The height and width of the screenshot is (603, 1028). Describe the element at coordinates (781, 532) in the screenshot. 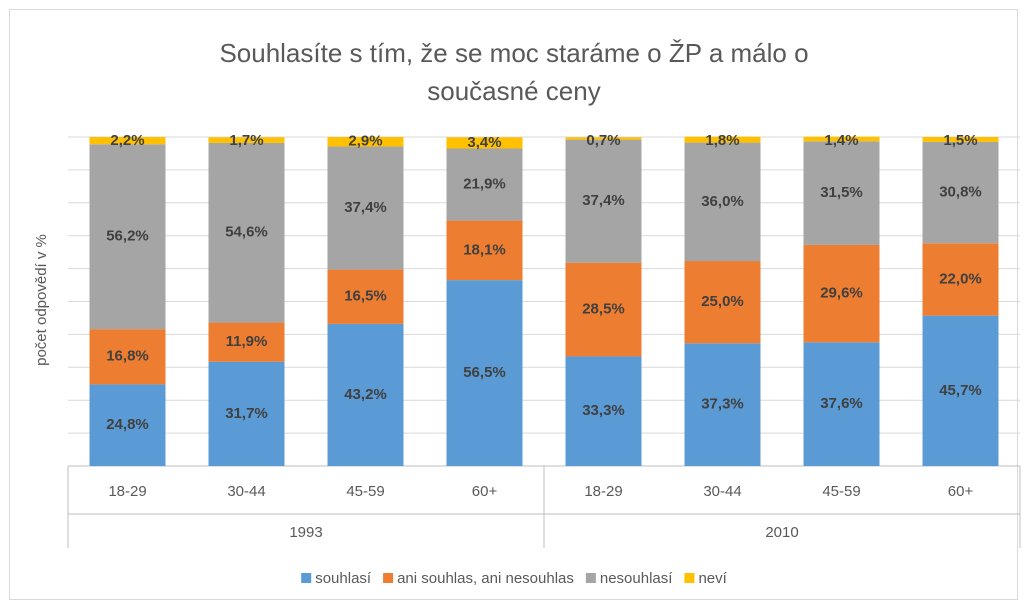

I see `group-label: 2010` at that location.